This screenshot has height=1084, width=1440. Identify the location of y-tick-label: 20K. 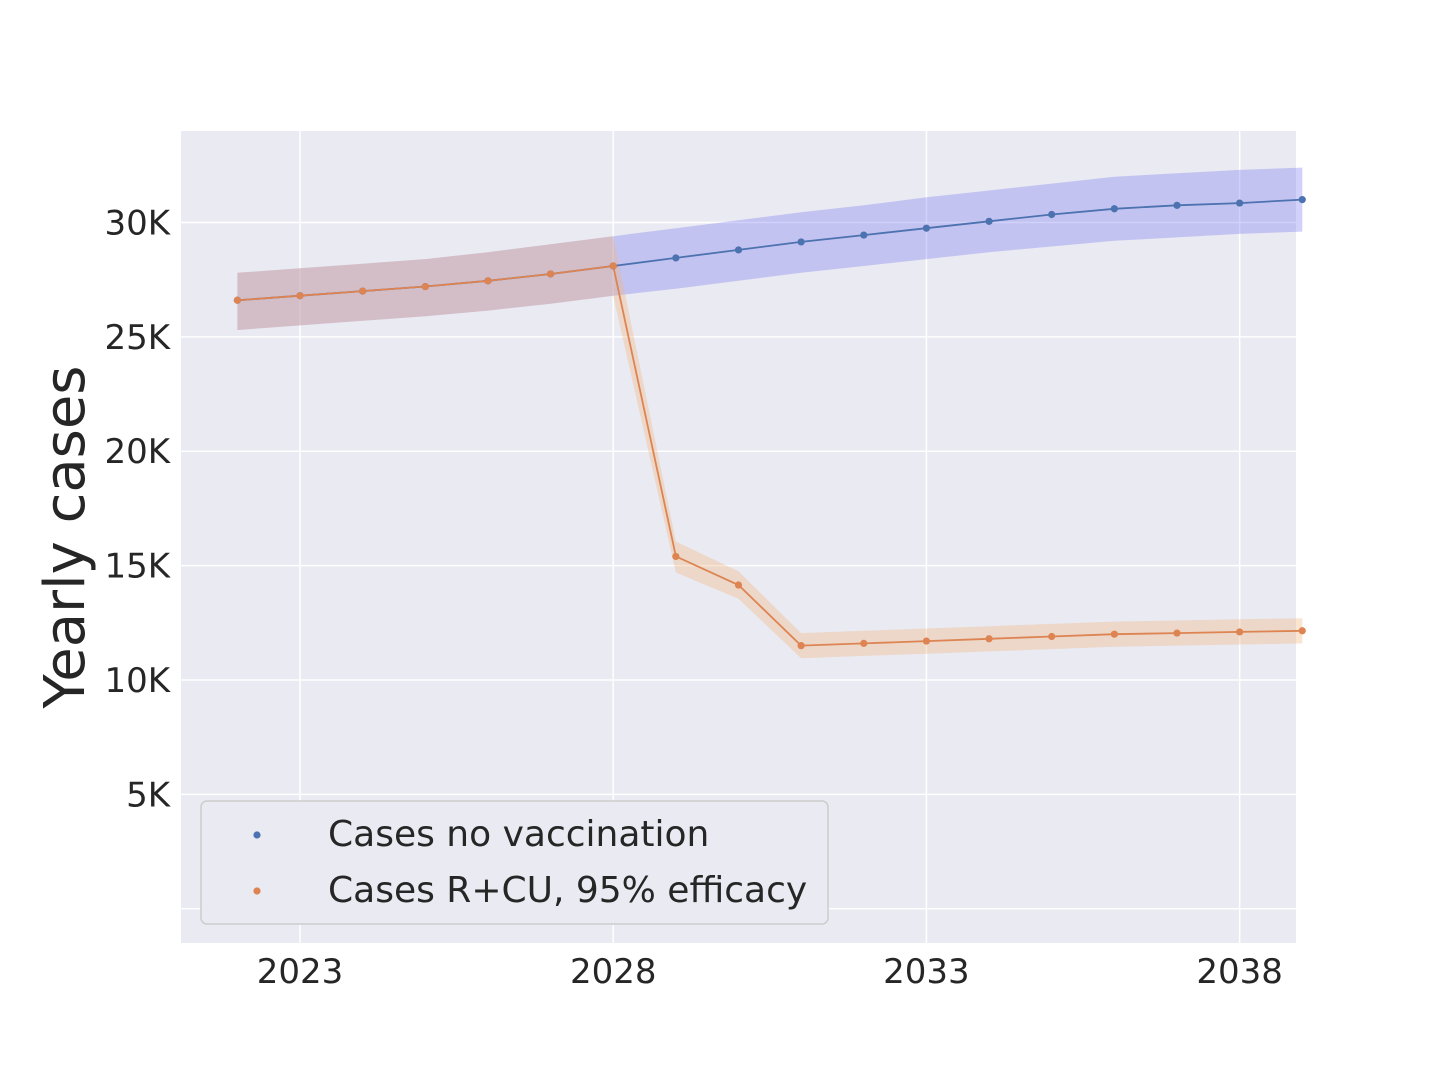
(137, 452).